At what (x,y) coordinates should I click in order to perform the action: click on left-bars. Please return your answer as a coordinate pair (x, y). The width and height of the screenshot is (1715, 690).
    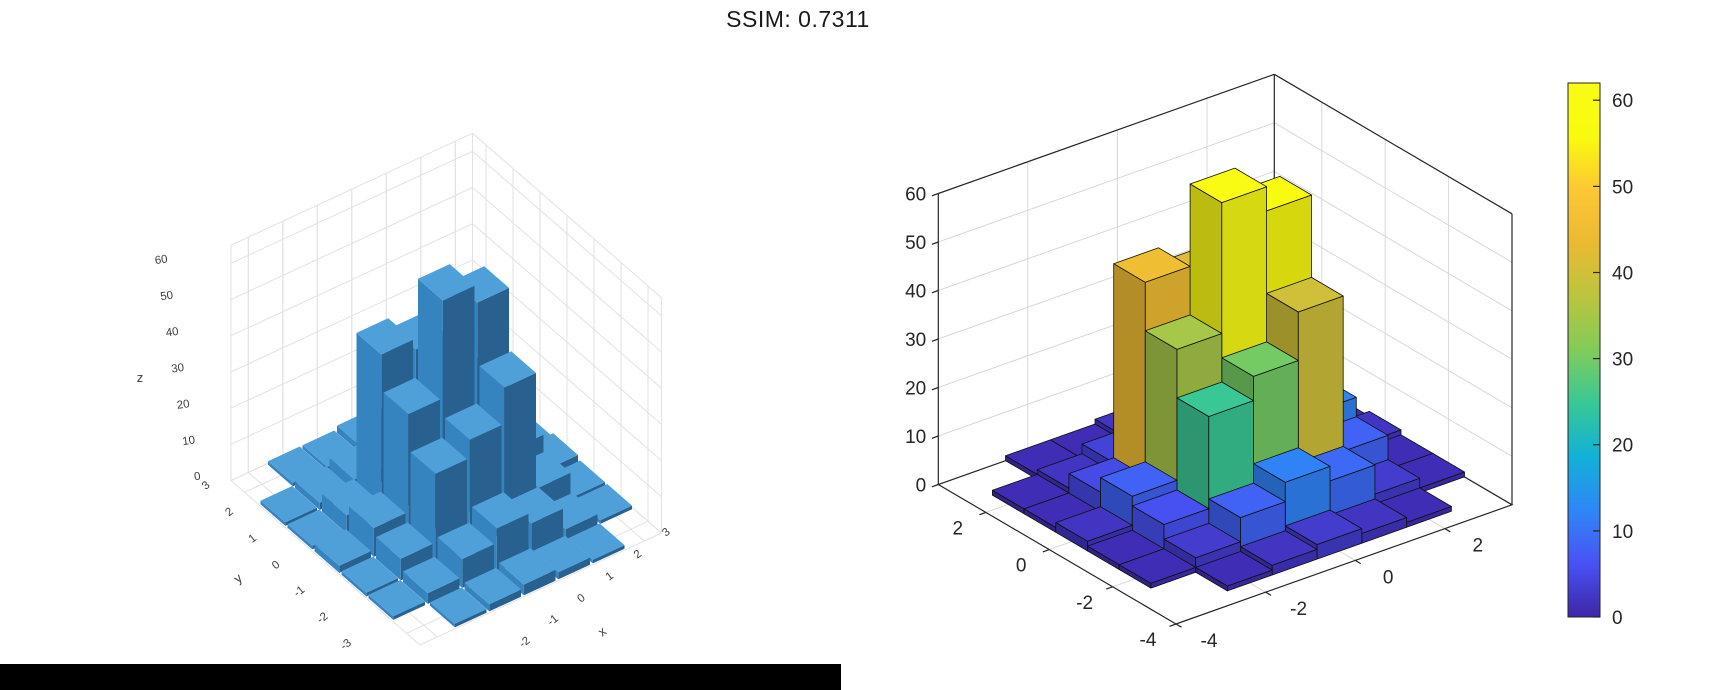
    Looking at the image, I should click on (446, 446).